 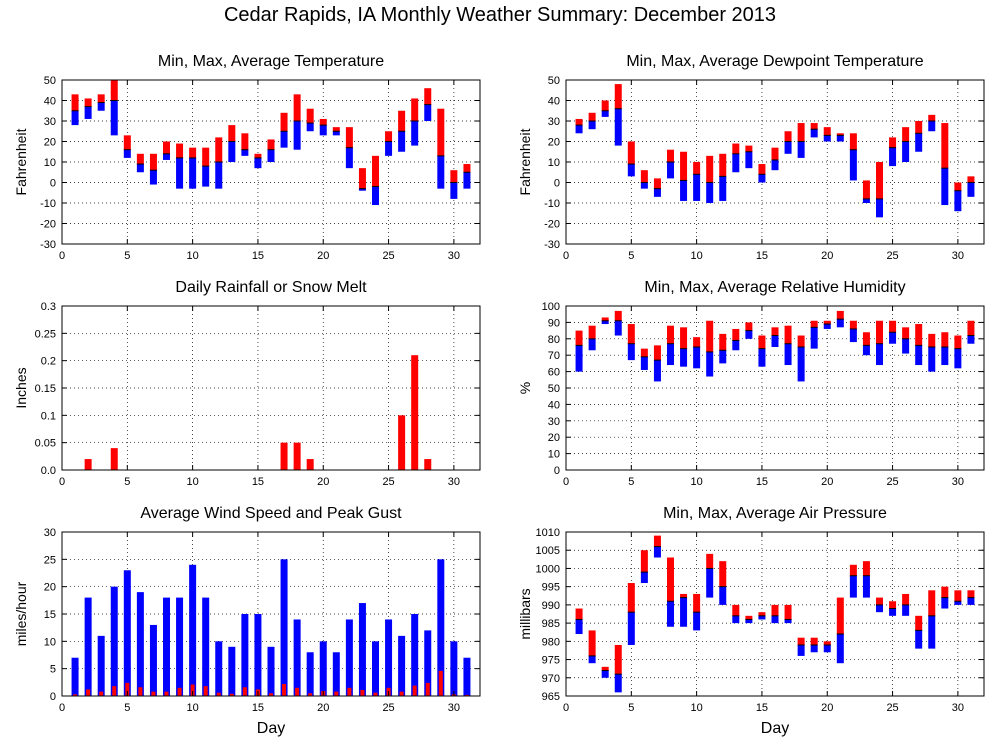 I want to click on rain-xtick-label: 5, so click(x=127, y=482).